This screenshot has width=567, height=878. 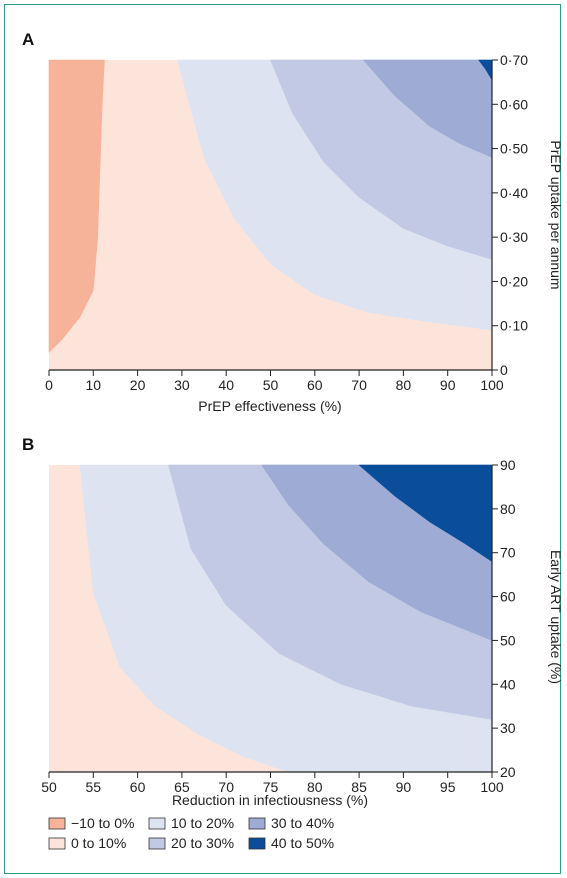 I want to click on panel-b-x-tick-label: 65, so click(x=182, y=787).